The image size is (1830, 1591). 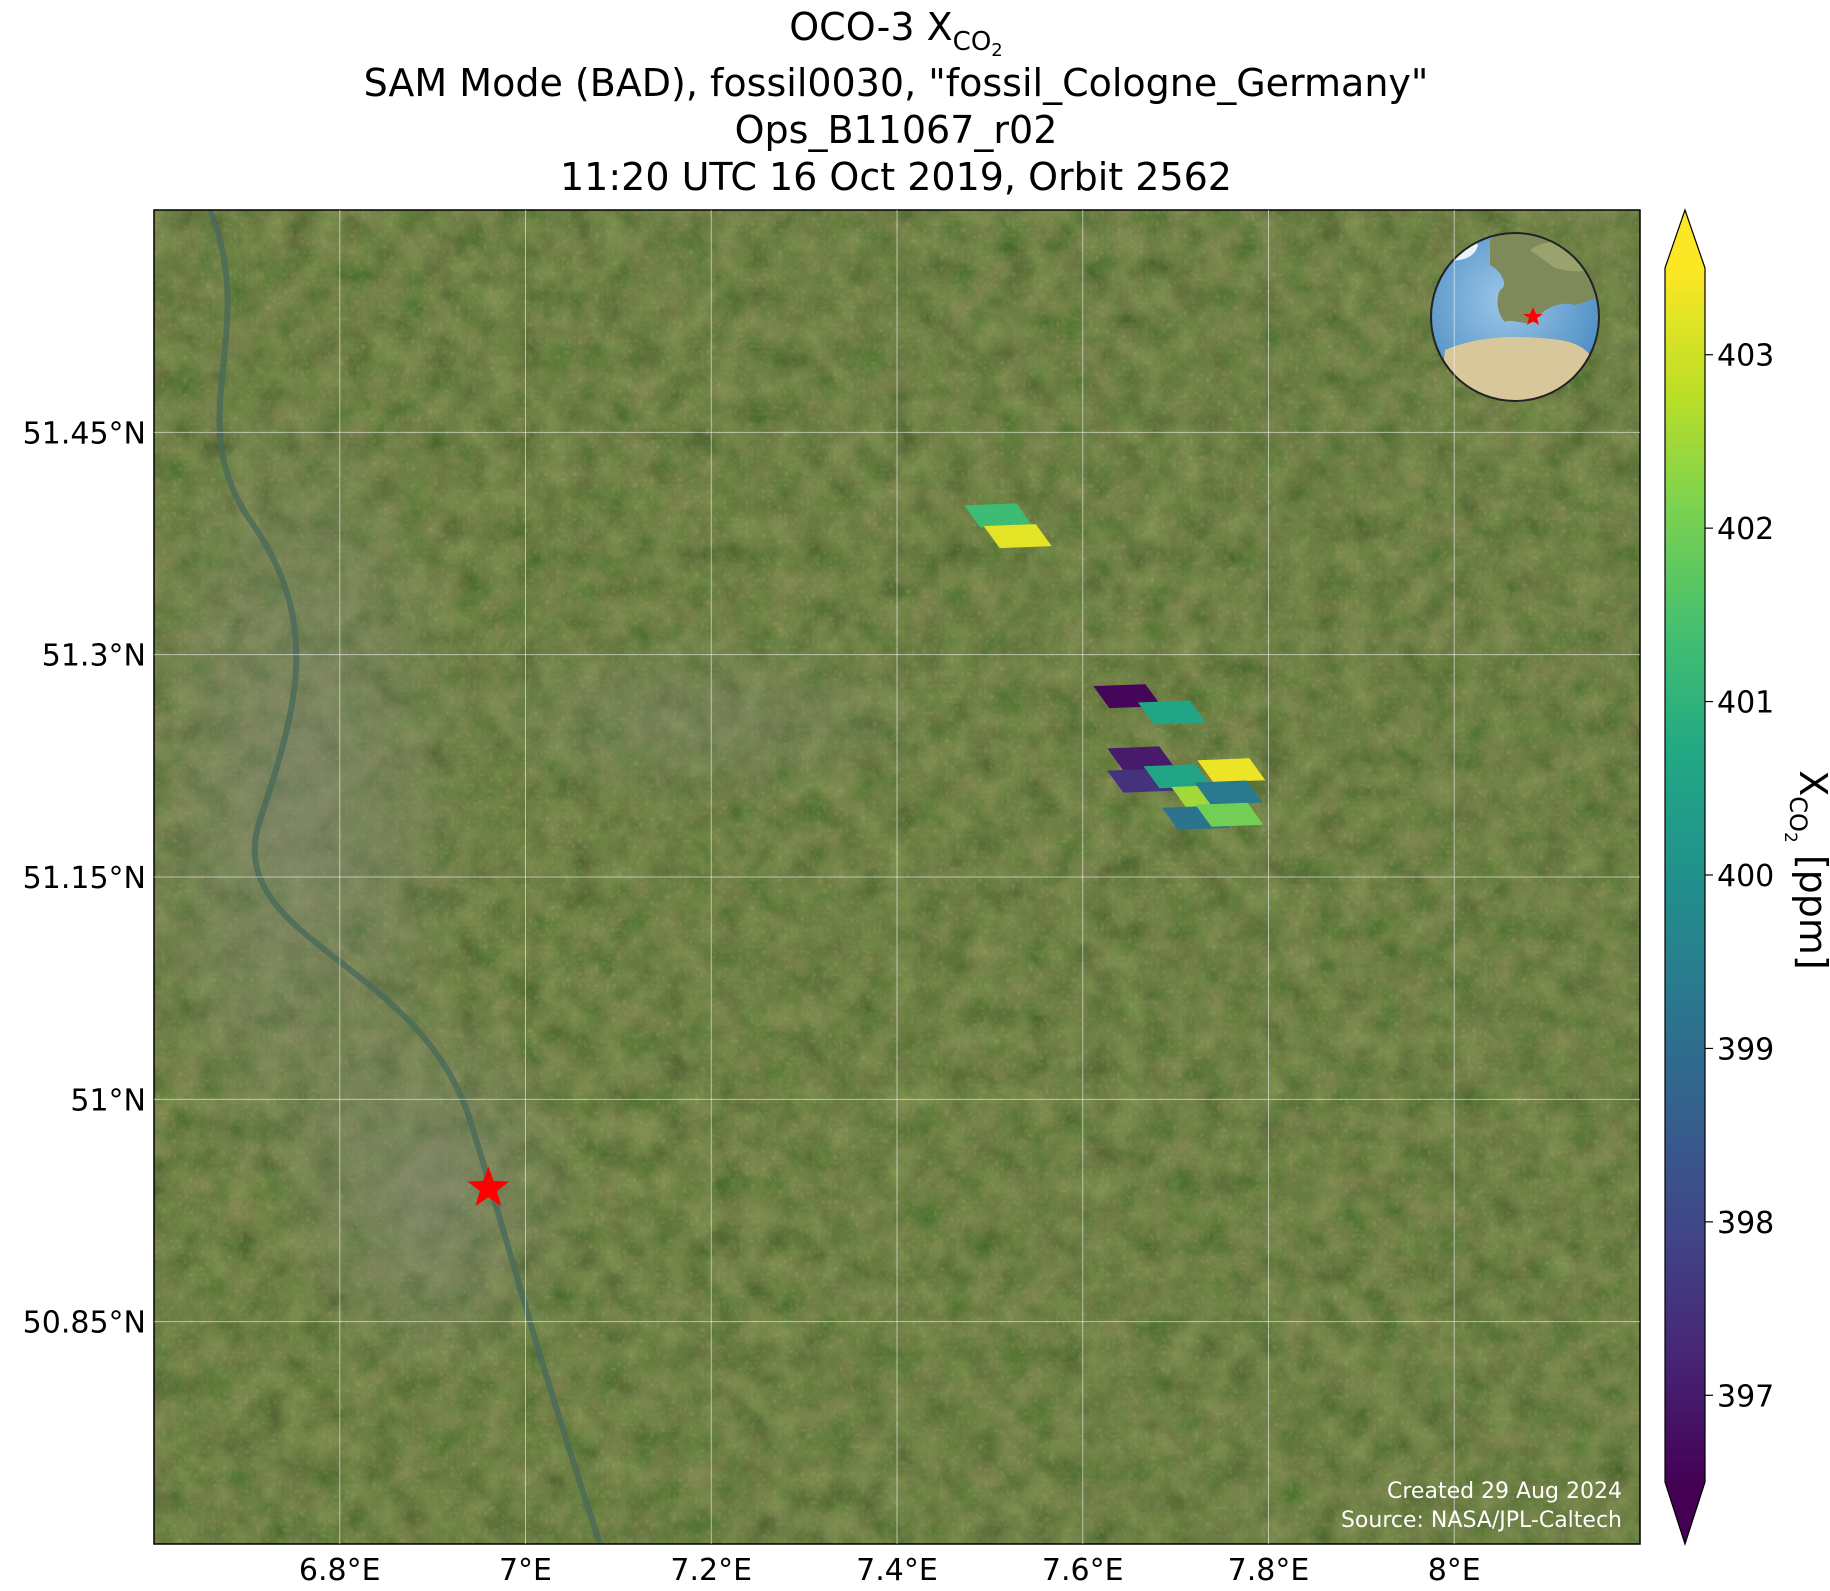 I want to click on colorbar-tick-label: 397, so click(x=1745, y=1396).